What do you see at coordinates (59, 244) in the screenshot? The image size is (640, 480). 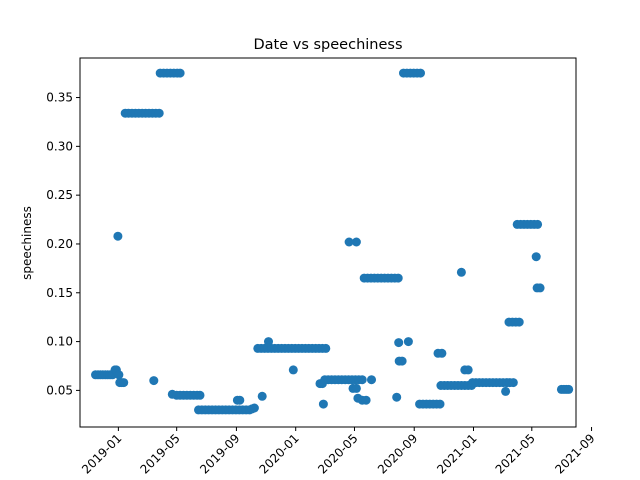 I see `y-tick-label: 0.20` at bounding box center [59, 244].